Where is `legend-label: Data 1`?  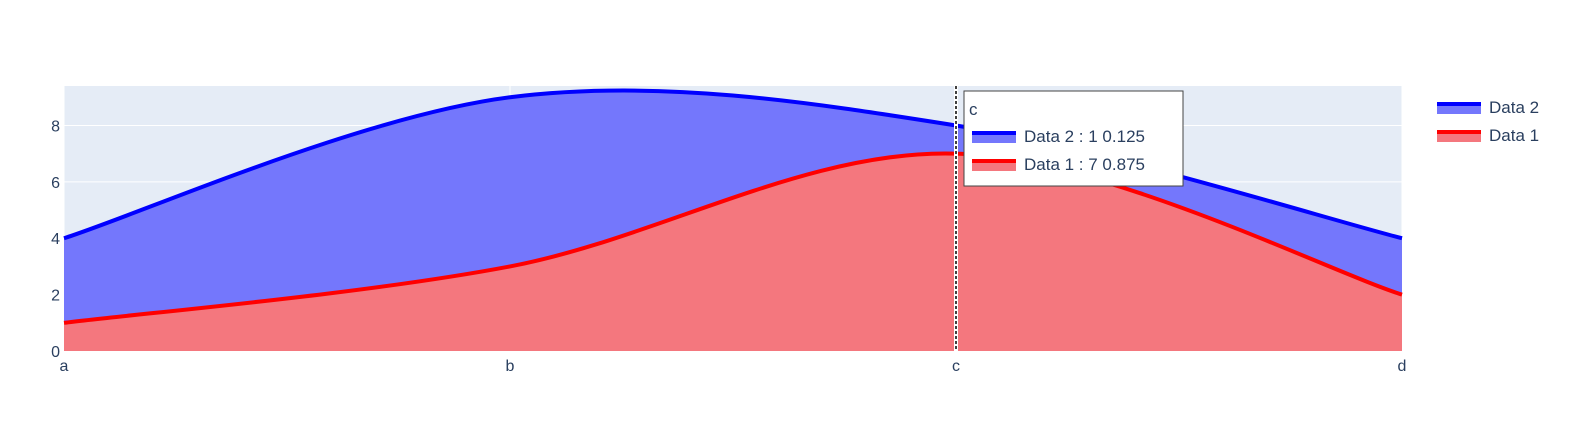 legend-label: Data 1 is located at coordinates (1514, 135).